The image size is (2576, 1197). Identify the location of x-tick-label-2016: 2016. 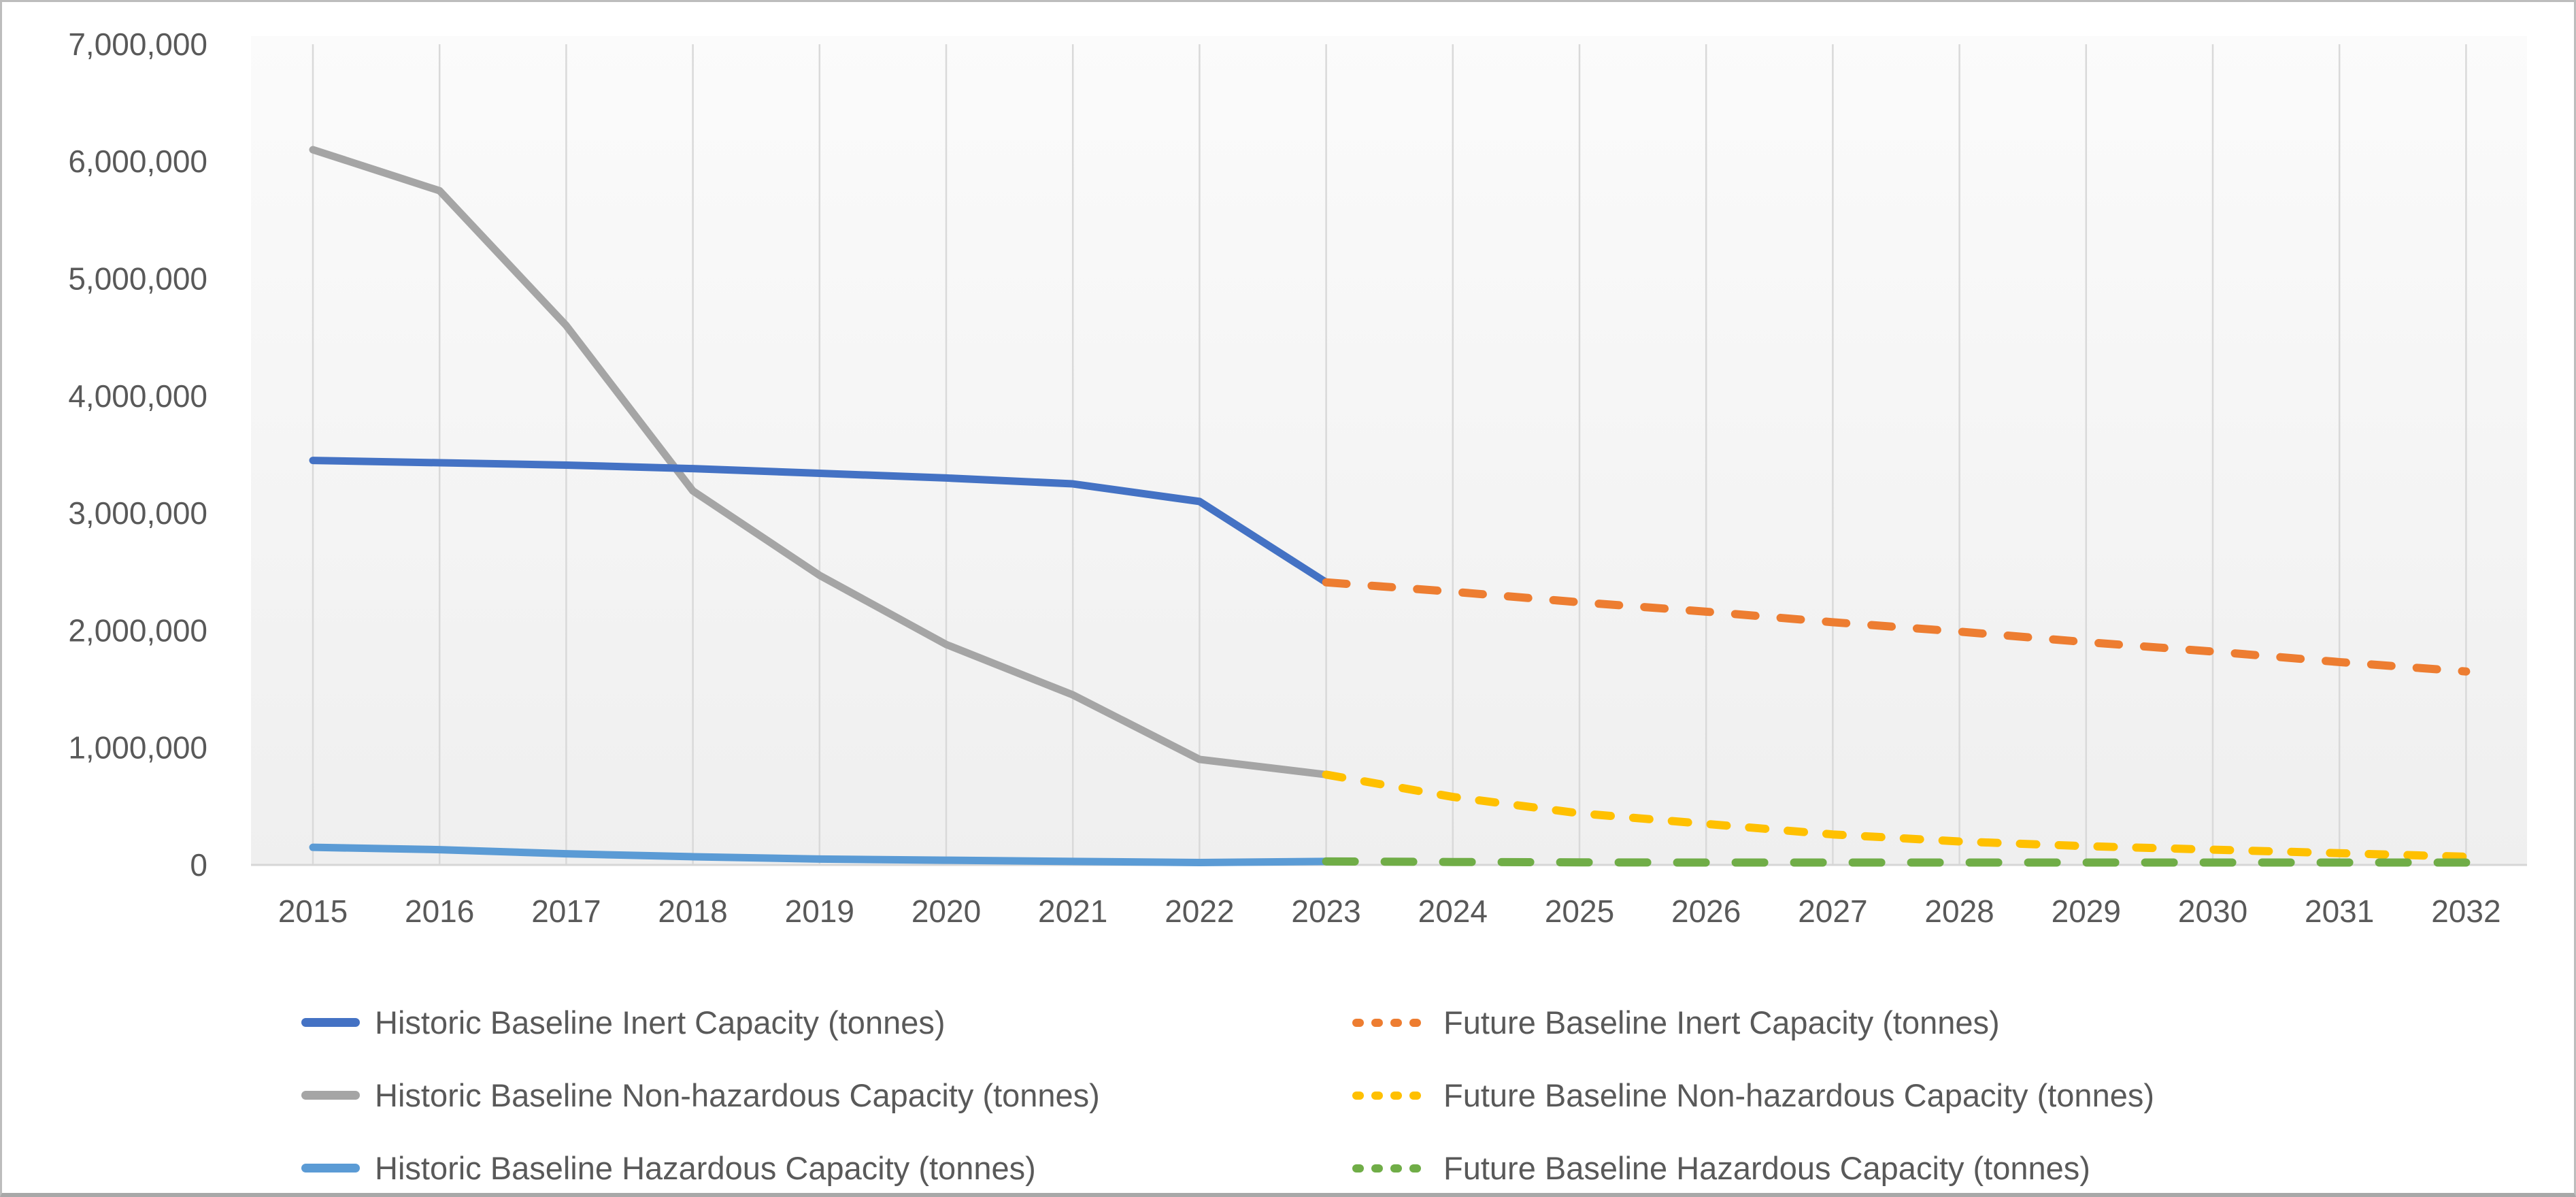
(439, 911).